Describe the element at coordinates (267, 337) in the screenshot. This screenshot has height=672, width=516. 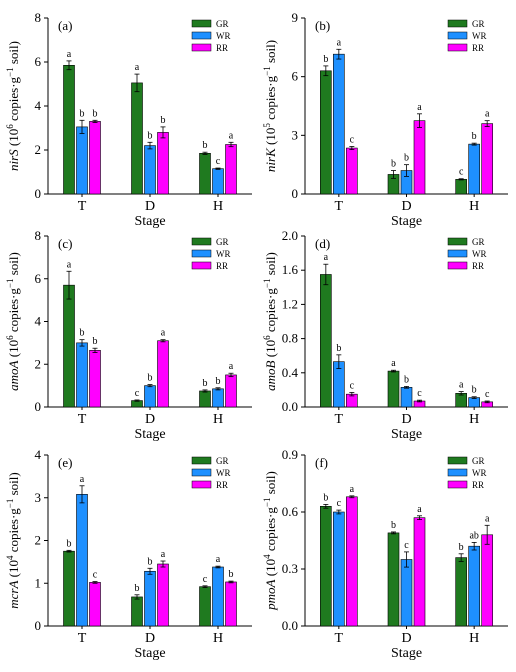
I see `y-axis-title-part: 6` at that location.